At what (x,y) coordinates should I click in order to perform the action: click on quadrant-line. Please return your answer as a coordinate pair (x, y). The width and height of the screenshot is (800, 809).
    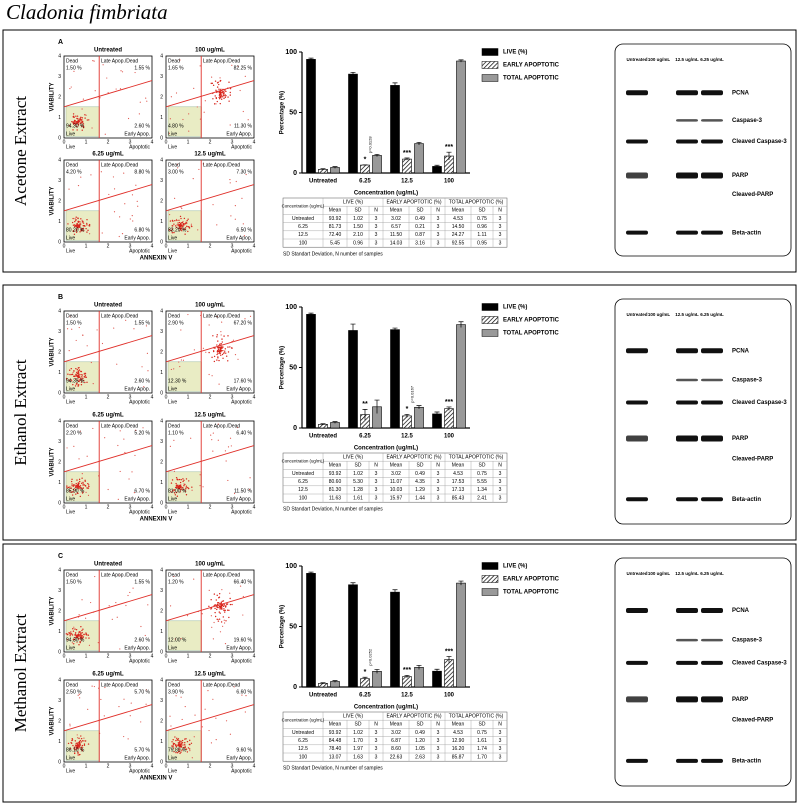
    Looking at the image, I should click on (210, 608).